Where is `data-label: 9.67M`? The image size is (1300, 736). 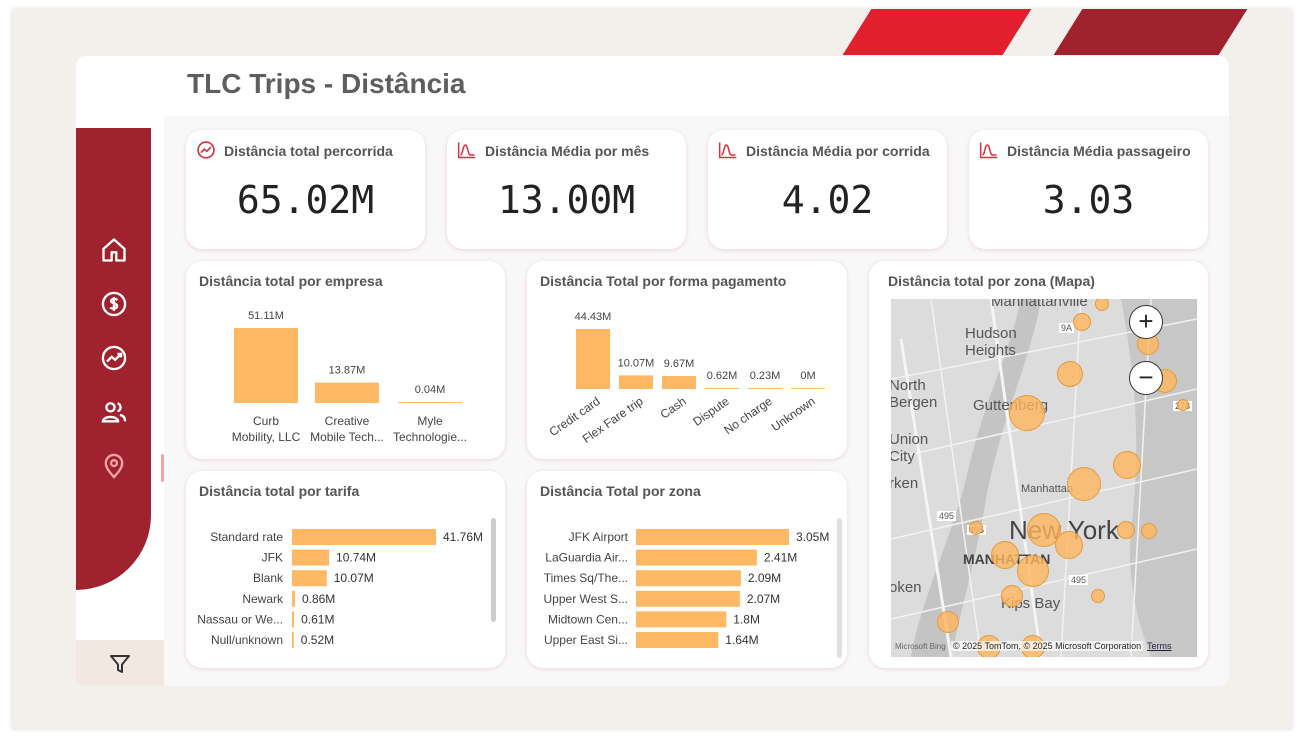
data-label: 9.67M is located at coordinates (679, 364).